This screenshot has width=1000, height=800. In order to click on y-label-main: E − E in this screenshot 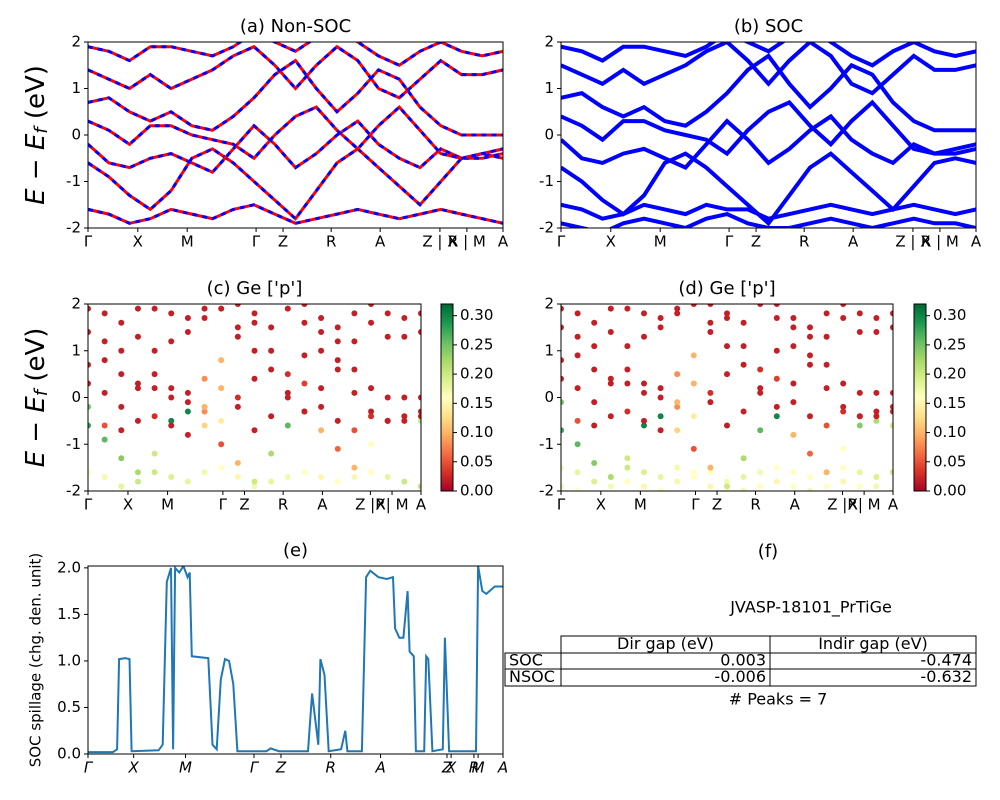, I will do `click(36, 432)`.